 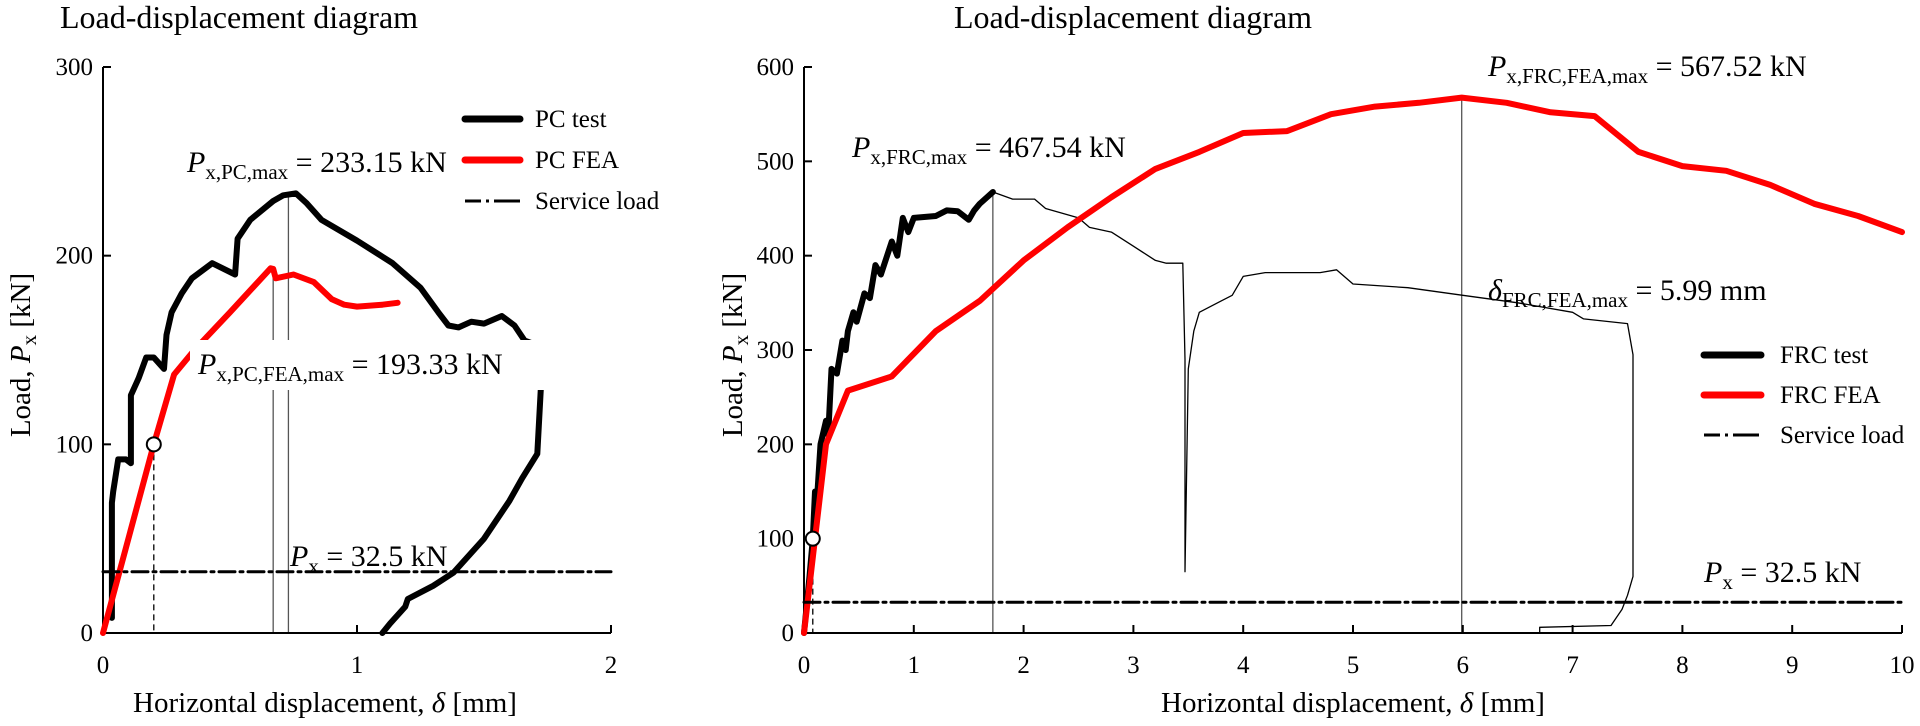 I want to click on x-tick-label: 4, so click(x=1243, y=665).